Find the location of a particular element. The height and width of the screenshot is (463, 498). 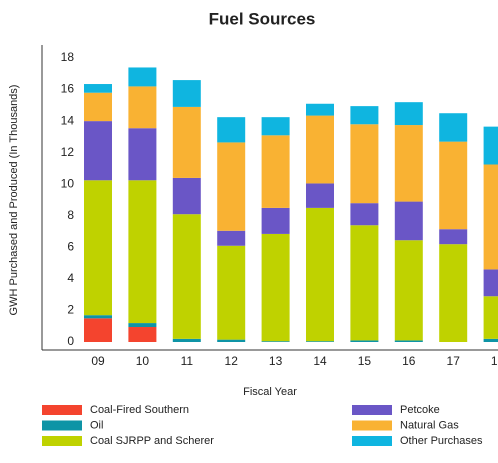

chart-title: Fuel Sources is located at coordinates (262, 18).